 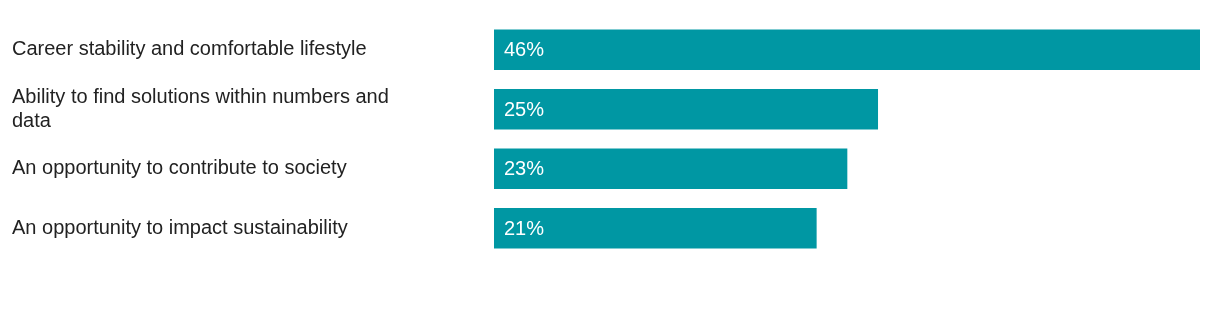 What do you see at coordinates (200, 107) in the screenshot?
I see `y-tick-label: Ability to find solutions within numbers and data` at bounding box center [200, 107].